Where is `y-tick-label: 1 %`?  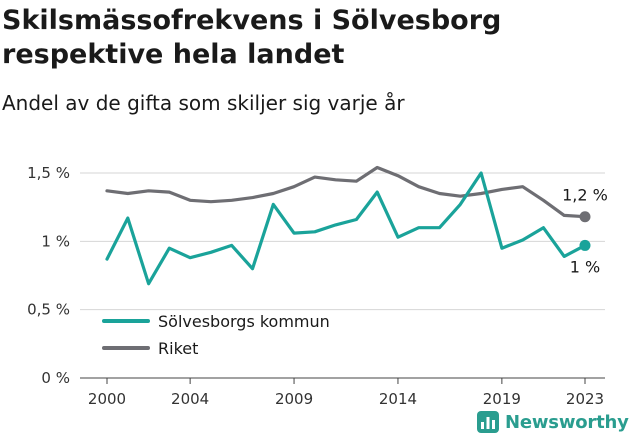 y-tick-label: 1 % is located at coordinates (55, 241).